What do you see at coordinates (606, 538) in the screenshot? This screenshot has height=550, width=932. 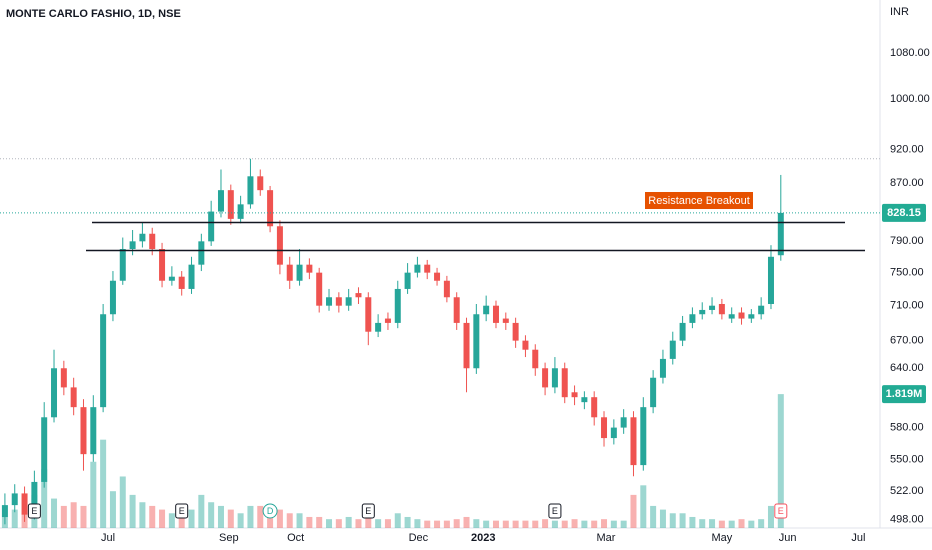 I see `x-tick-label: Mar` at bounding box center [606, 538].